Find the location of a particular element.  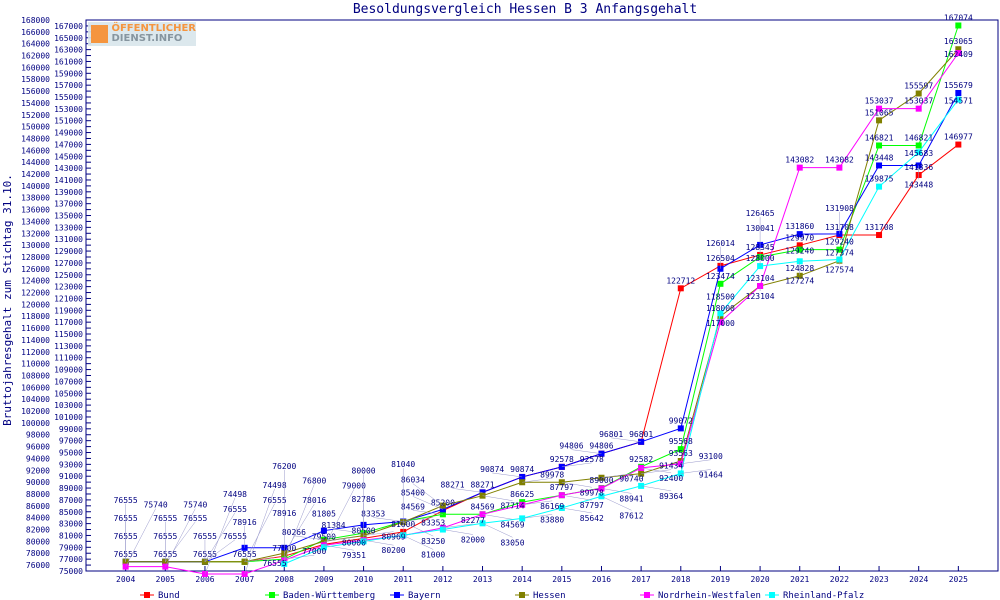

data-label: 139875 is located at coordinates (879, 179).